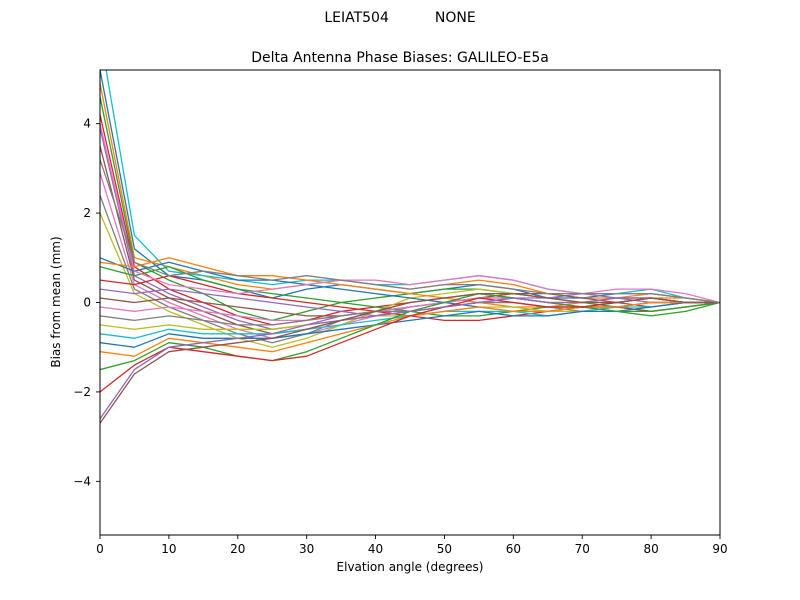 The width and height of the screenshot is (800, 600). Describe the element at coordinates (237, 549) in the screenshot. I see `x-tick-label: 20` at that location.